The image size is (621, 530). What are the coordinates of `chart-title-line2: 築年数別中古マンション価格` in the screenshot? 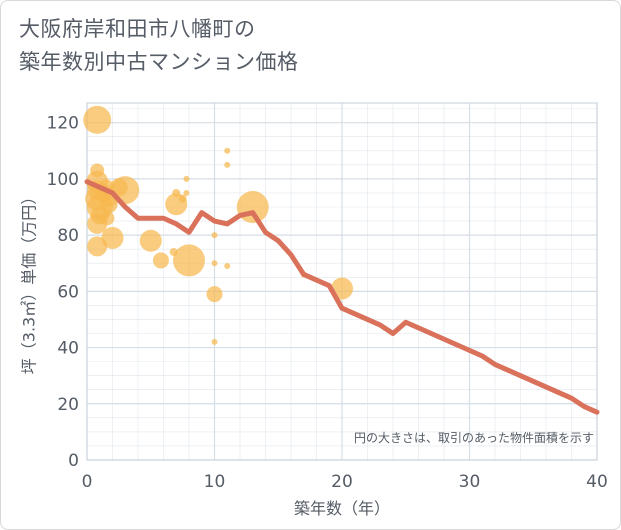 It's located at (159, 62).